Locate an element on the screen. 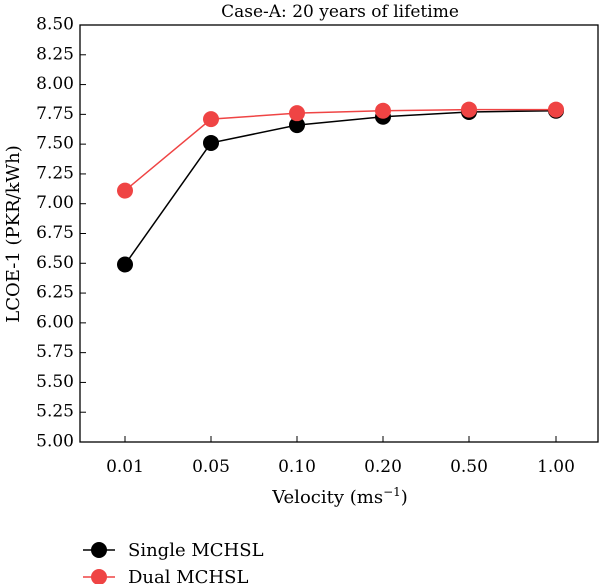 The height and width of the screenshot is (584, 600). y-tick-label: 6.50 is located at coordinates (55, 263).